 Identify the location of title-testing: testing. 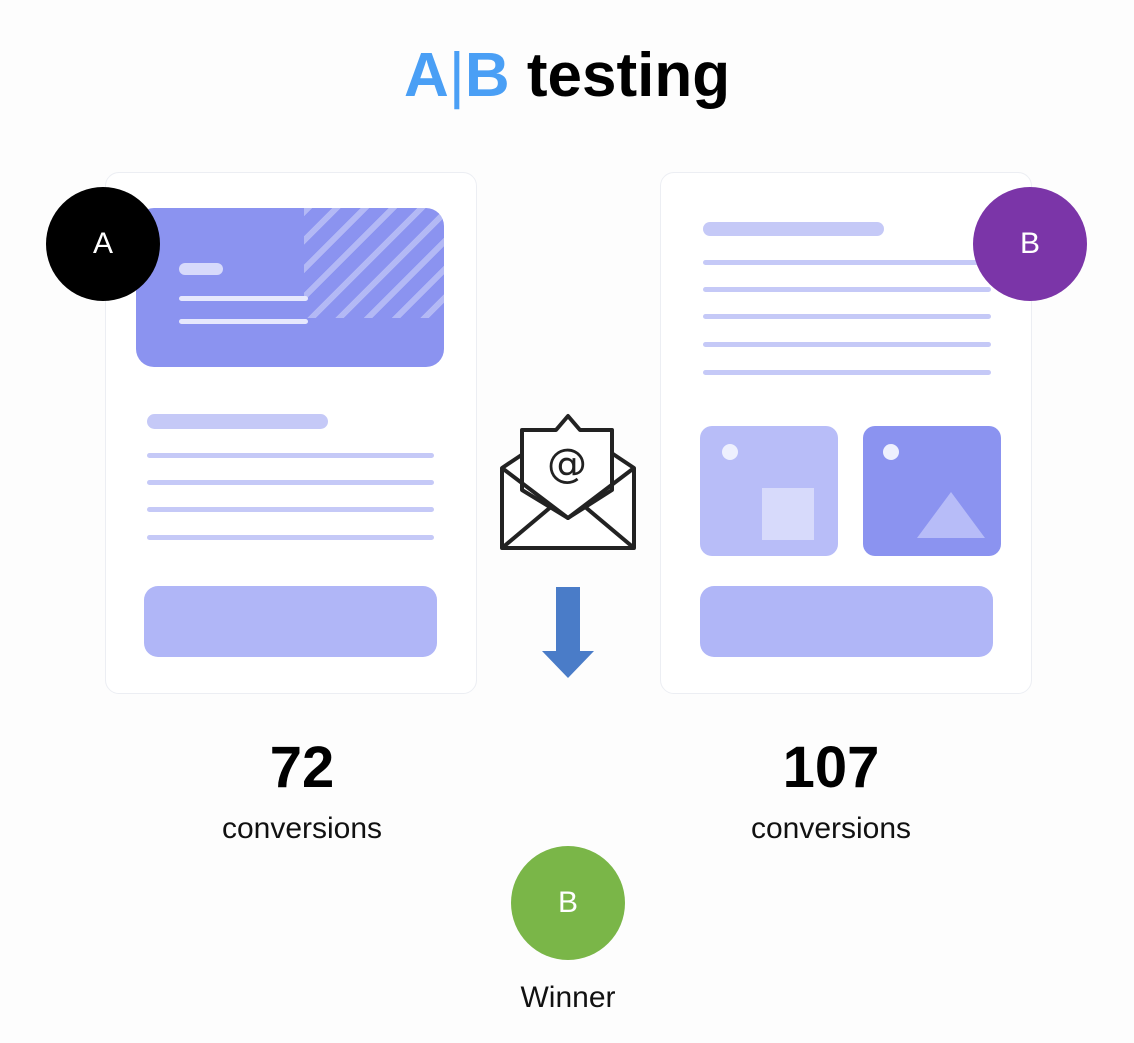
(620, 75).